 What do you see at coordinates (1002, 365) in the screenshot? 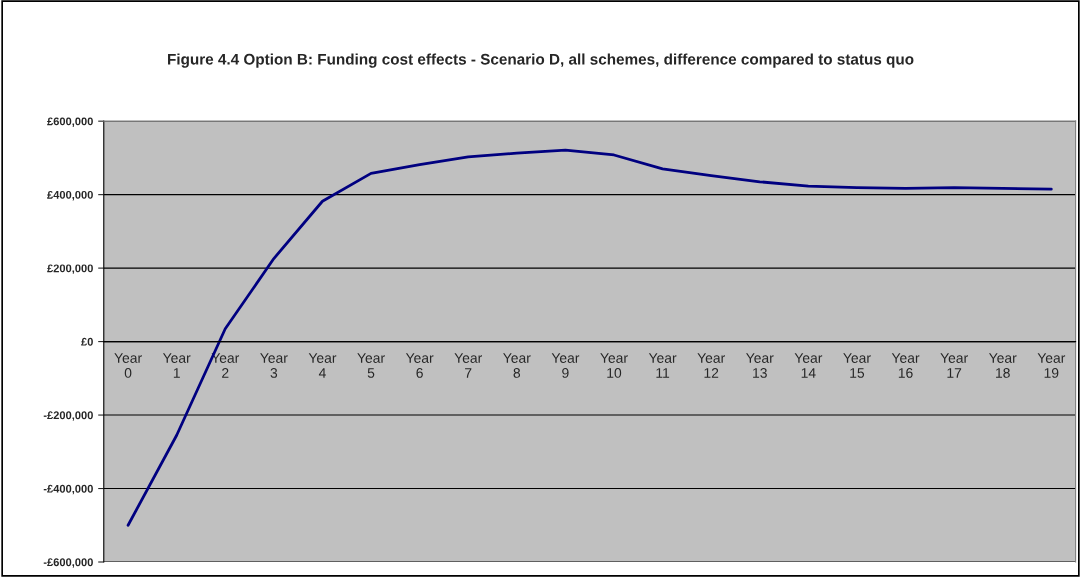
I see `x-tick-label: Year 18` at bounding box center [1002, 365].